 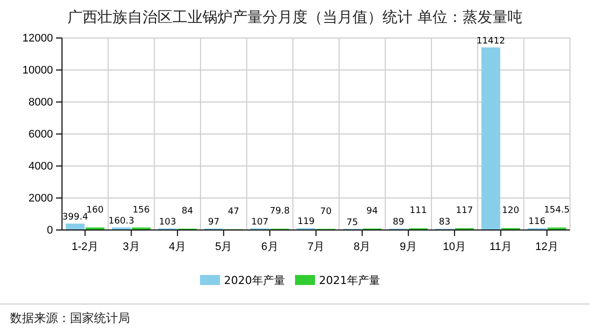 What do you see at coordinates (444, 223) in the screenshot?
I see `data-label: 83` at bounding box center [444, 223].